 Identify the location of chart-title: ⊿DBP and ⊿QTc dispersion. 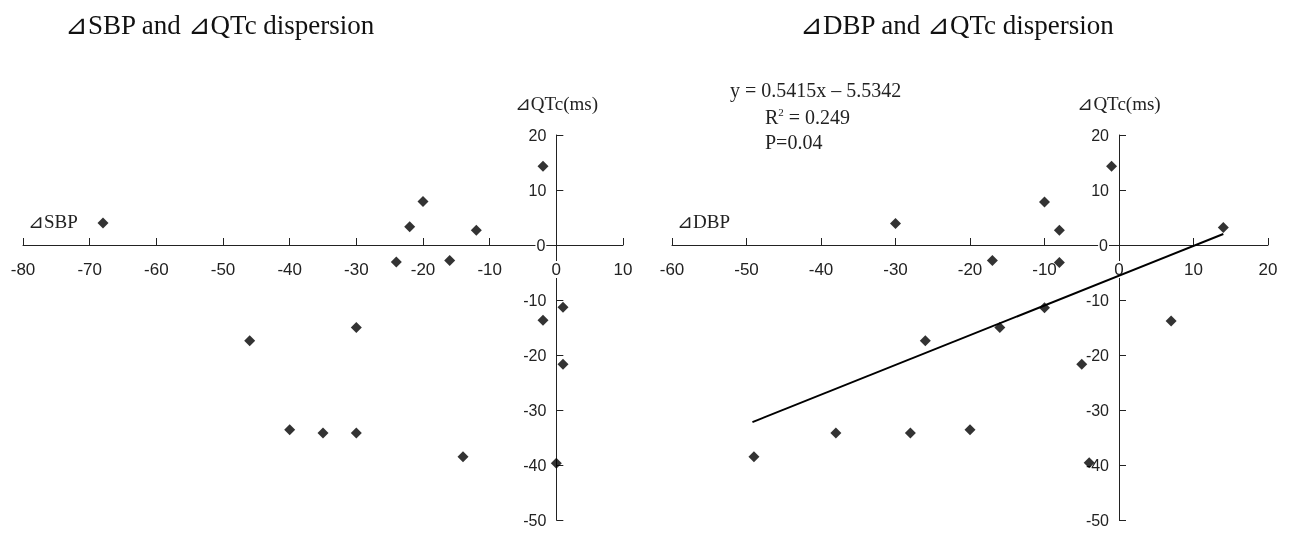
(957, 24).